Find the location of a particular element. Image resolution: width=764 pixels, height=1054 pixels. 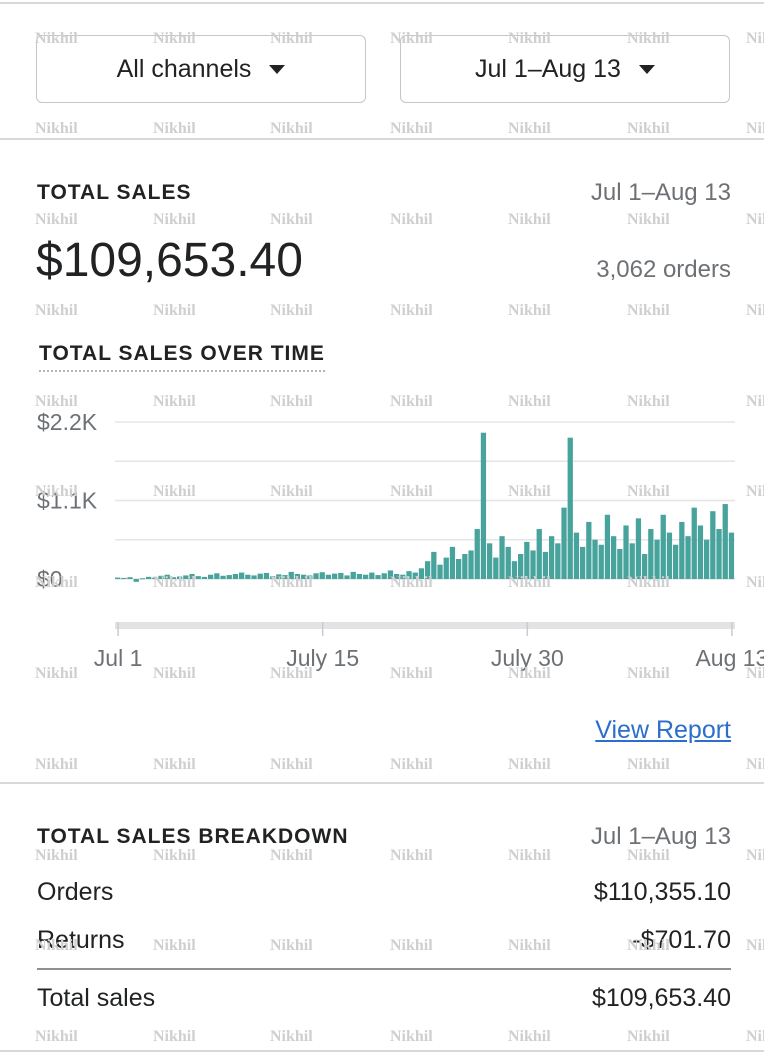

row-label: Returns is located at coordinates (81, 940).